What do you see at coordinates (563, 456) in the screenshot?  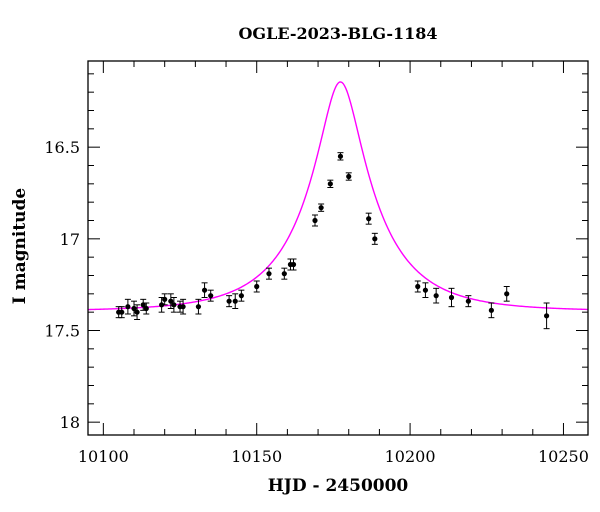 I see `x-tick-label: 10250` at bounding box center [563, 456].